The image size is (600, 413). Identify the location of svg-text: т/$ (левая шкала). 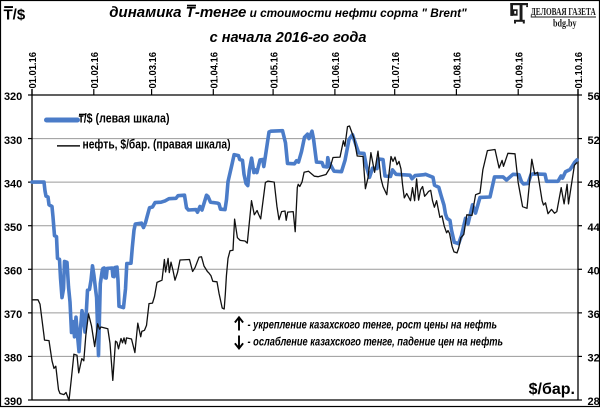
(124, 118).